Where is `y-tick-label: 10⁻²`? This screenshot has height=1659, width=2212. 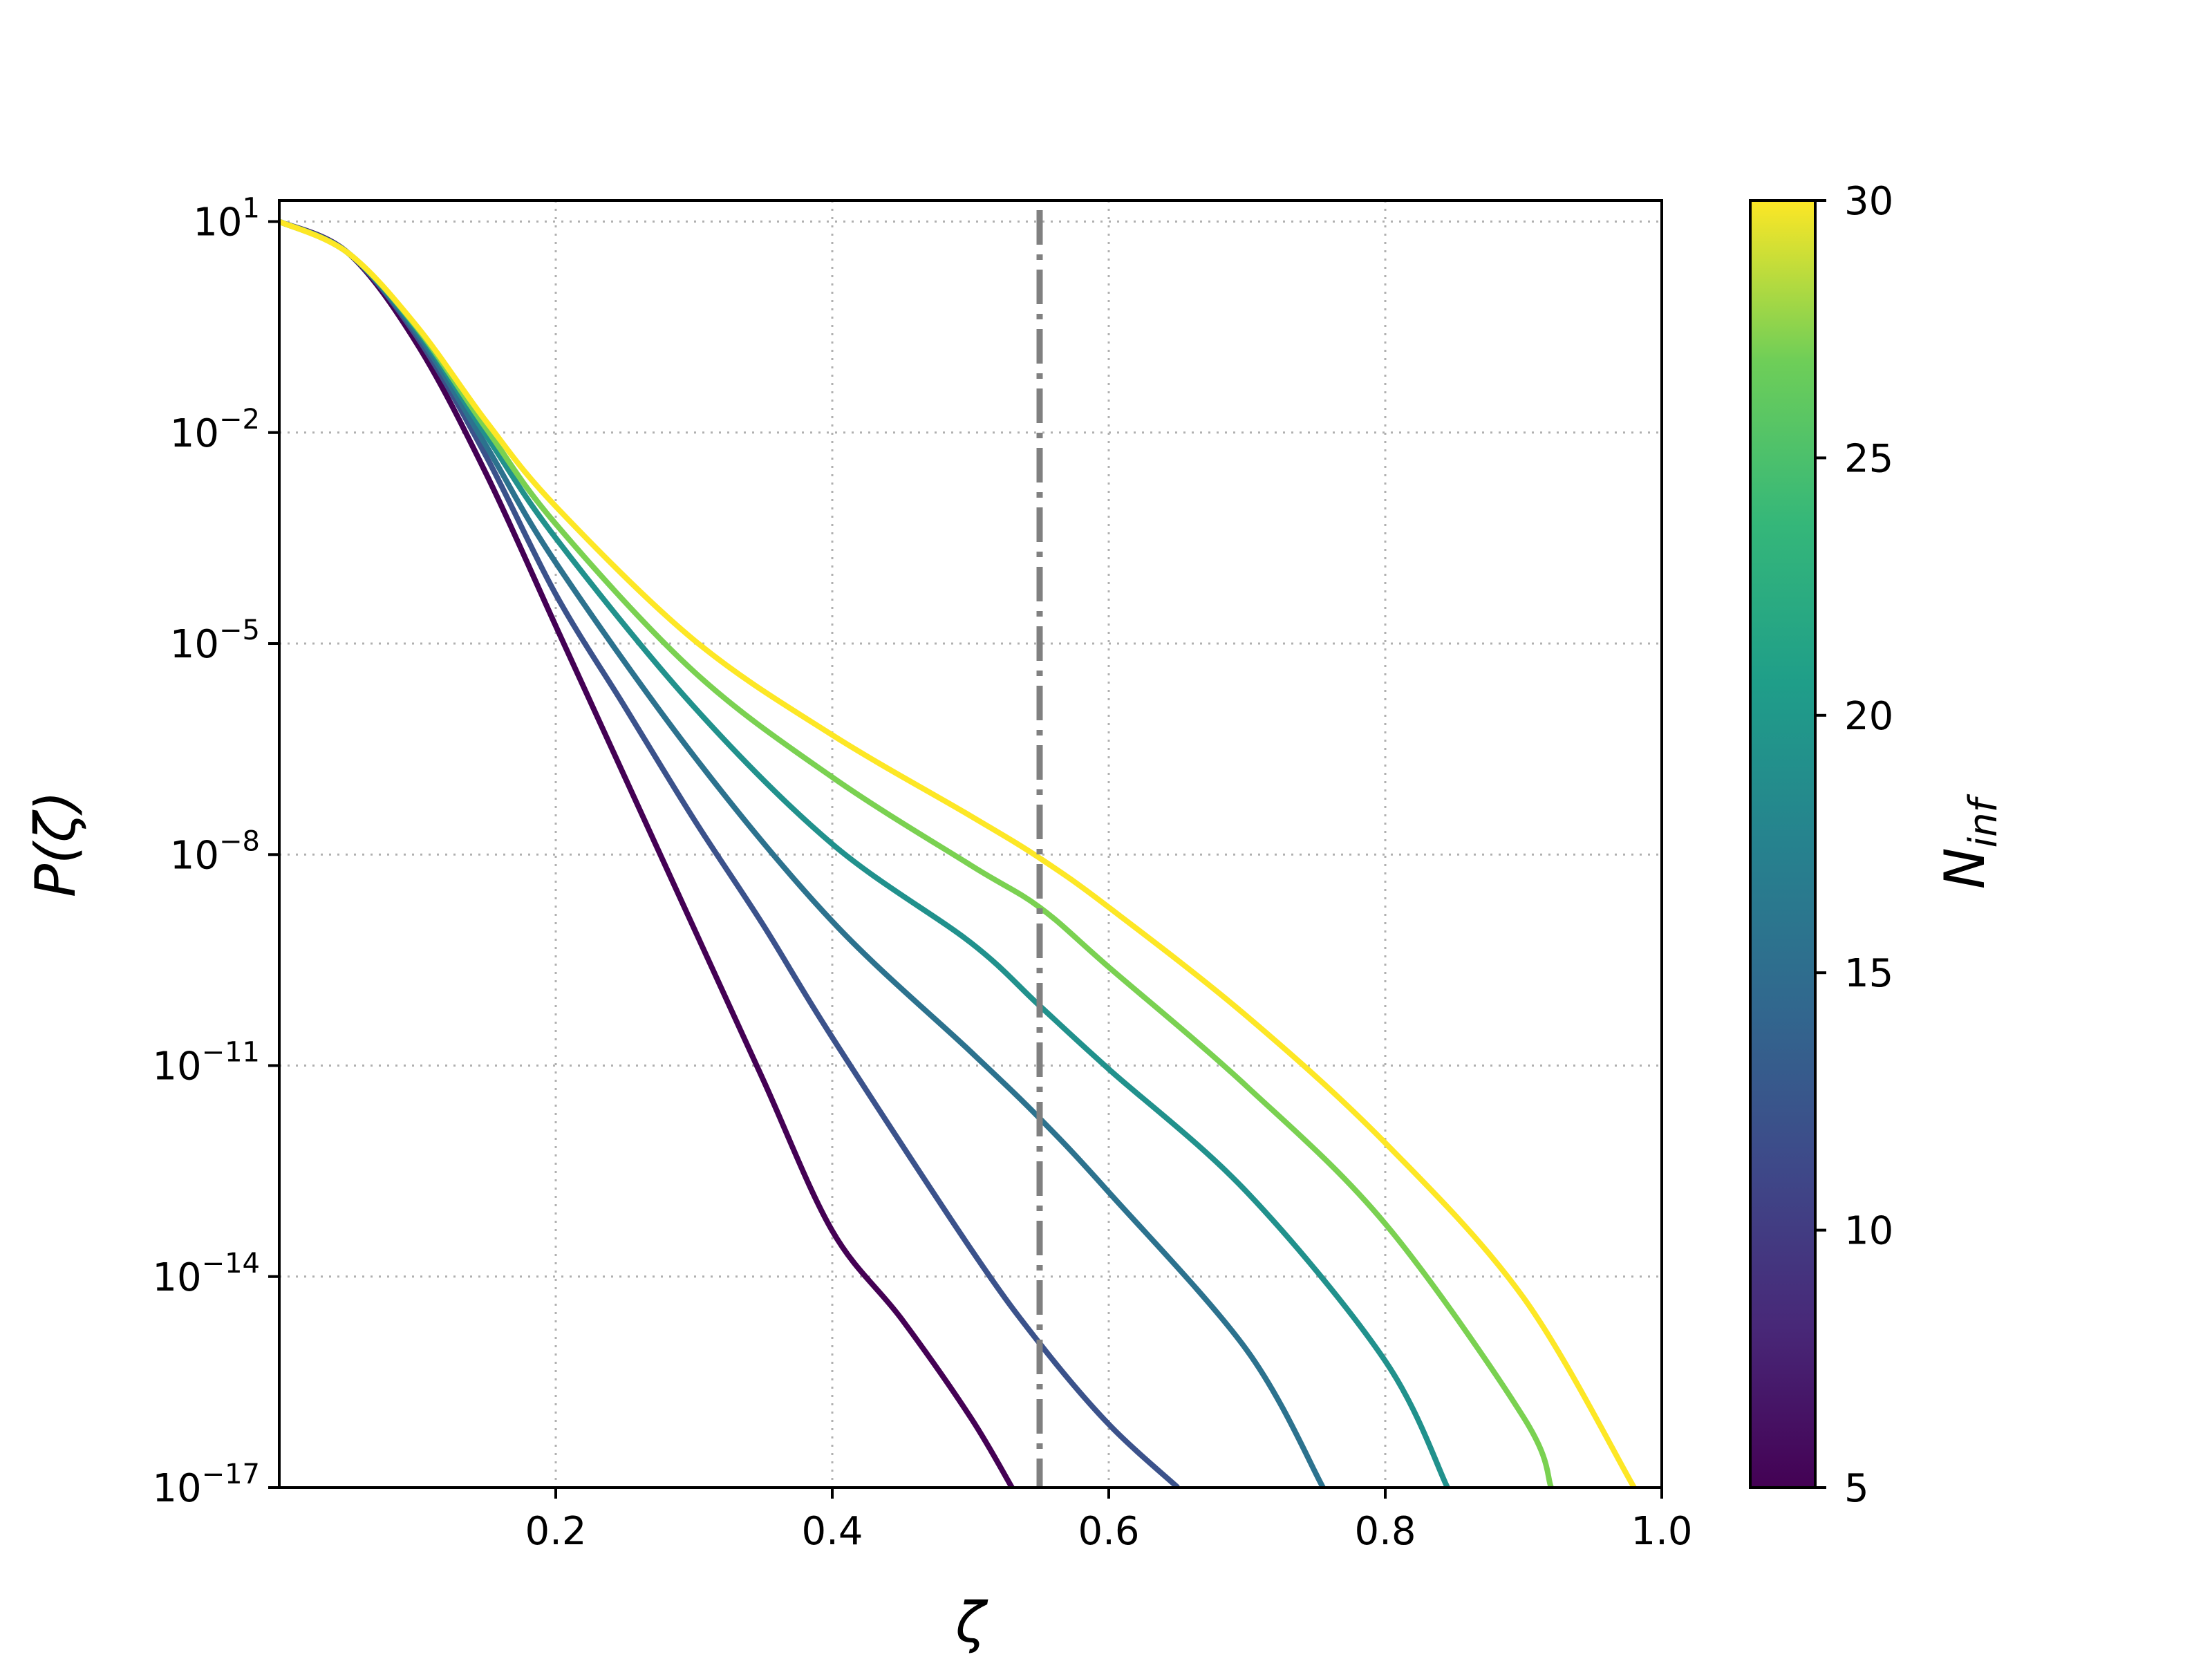 y-tick-label: 10⁻² is located at coordinates (215, 430).